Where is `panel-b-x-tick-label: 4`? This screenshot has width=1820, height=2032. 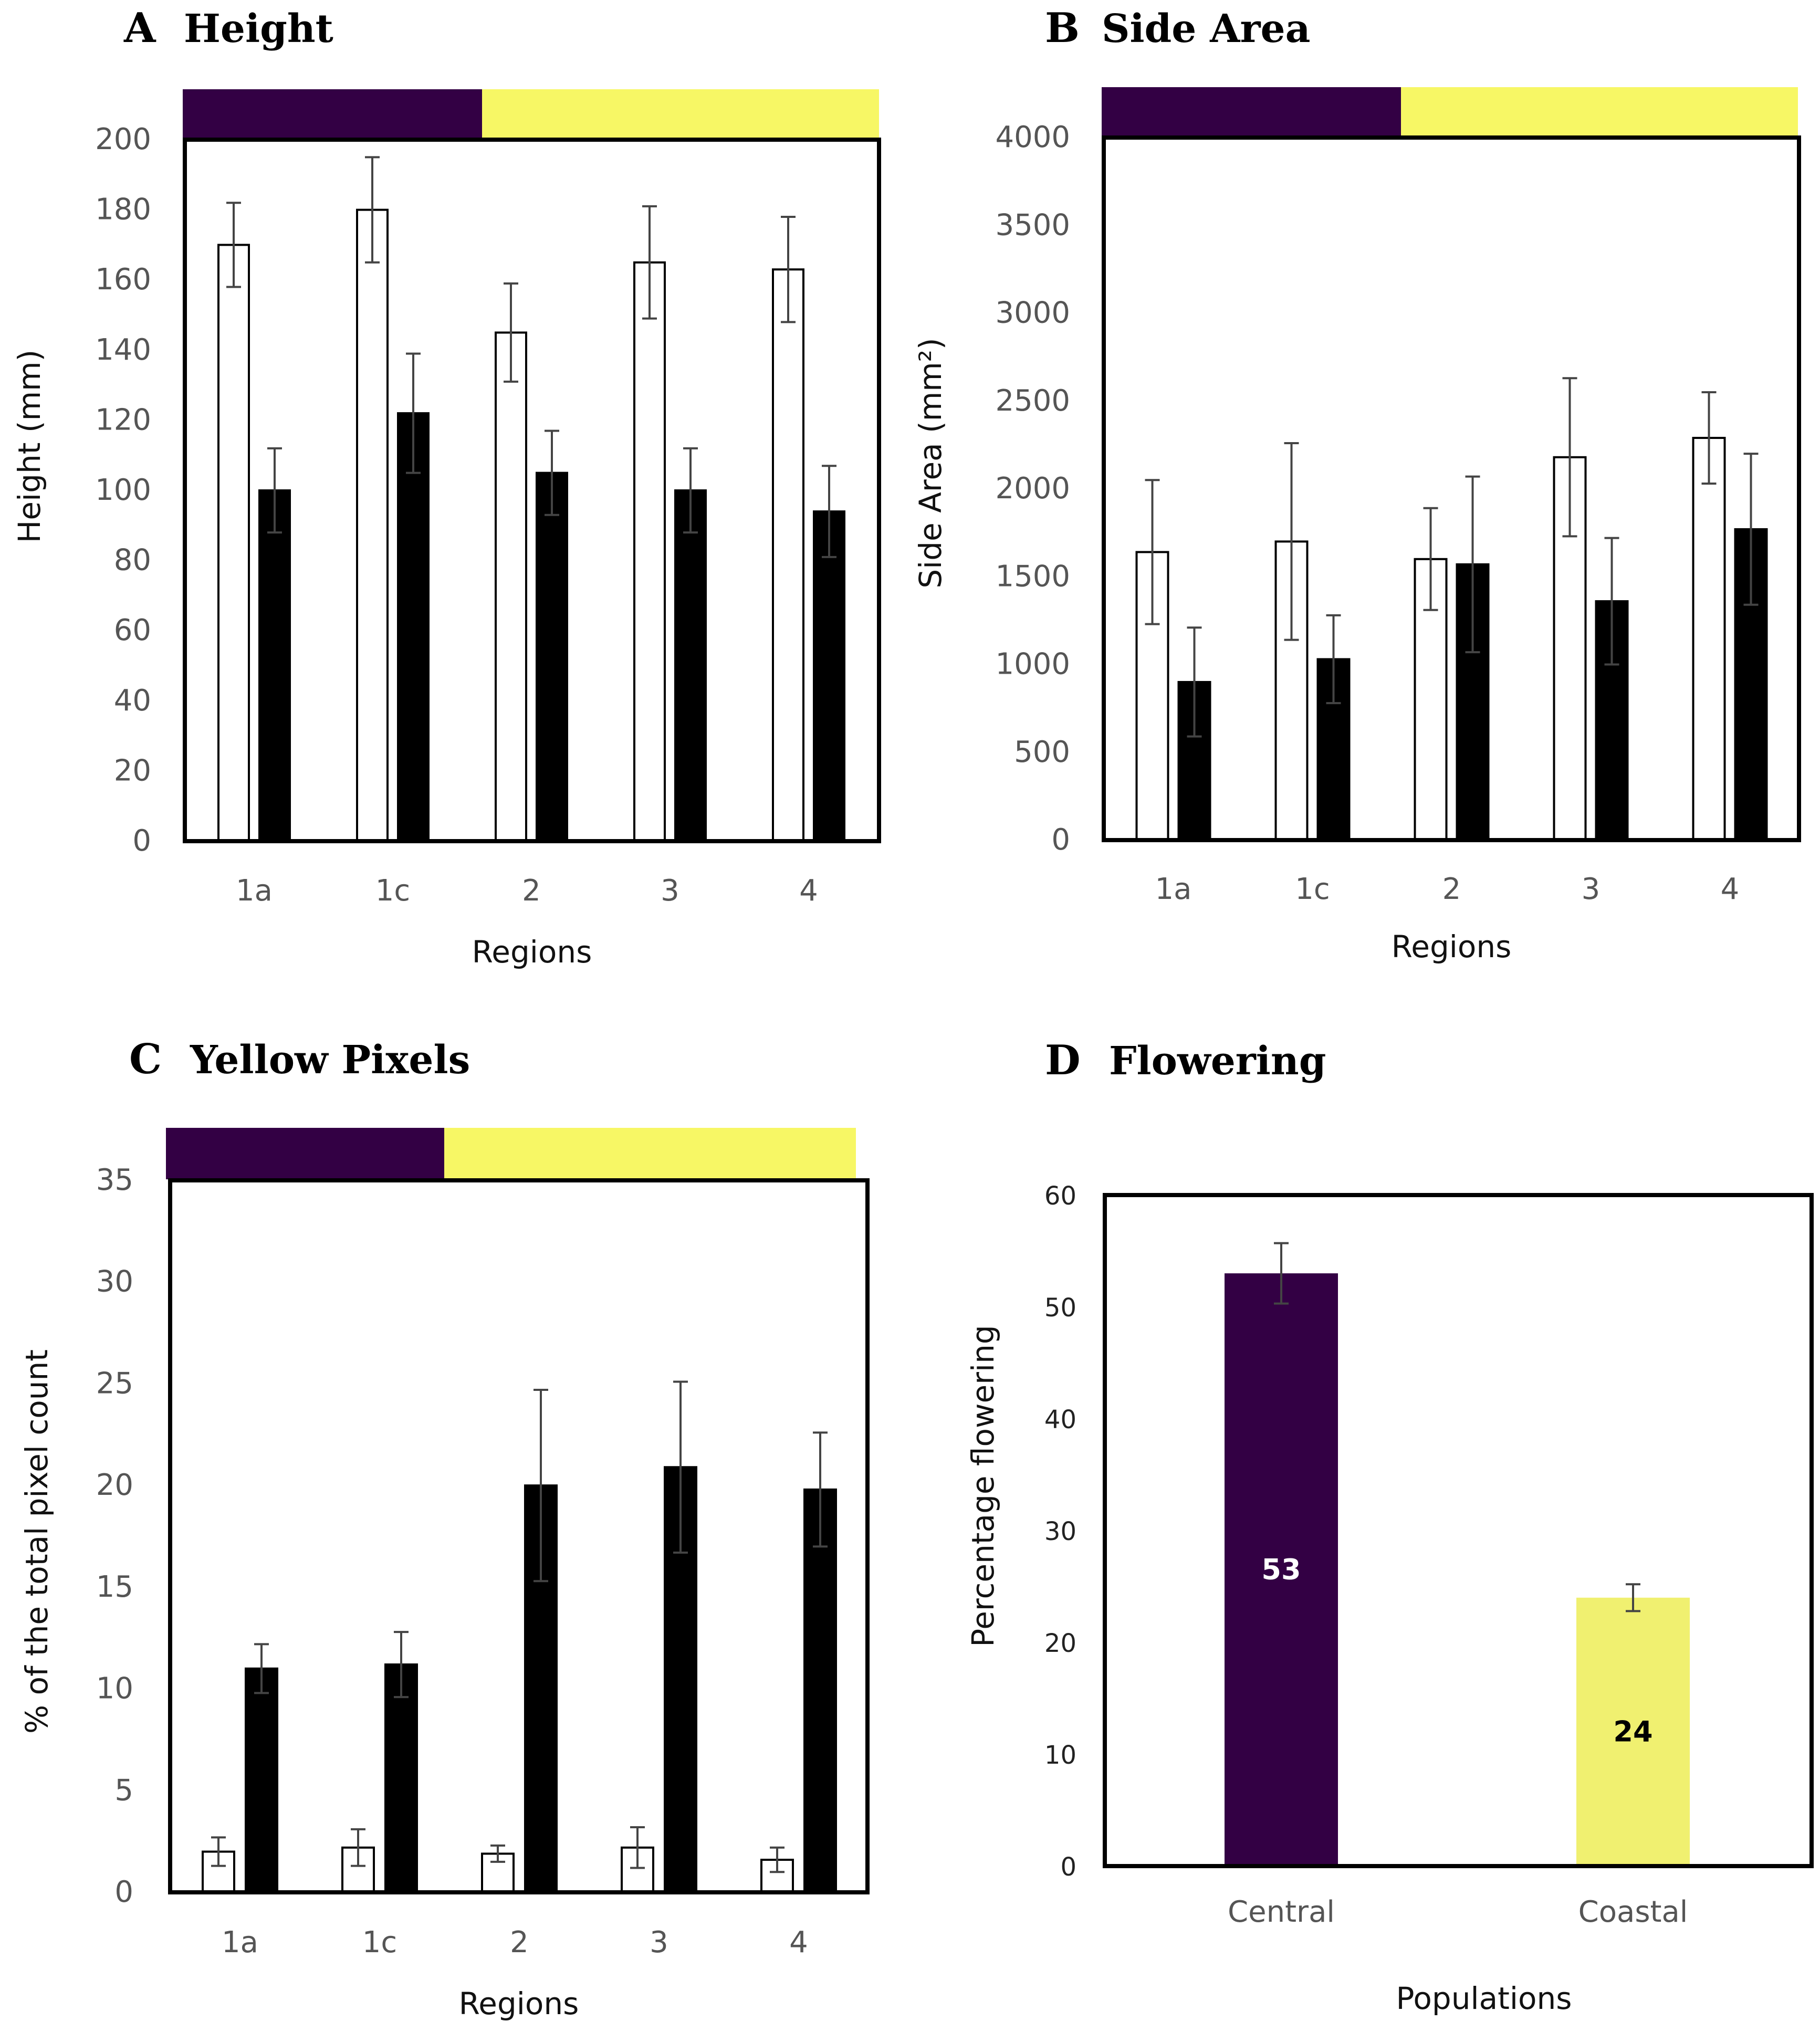 panel-b-x-tick-label: 4 is located at coordinates (1730, 889).